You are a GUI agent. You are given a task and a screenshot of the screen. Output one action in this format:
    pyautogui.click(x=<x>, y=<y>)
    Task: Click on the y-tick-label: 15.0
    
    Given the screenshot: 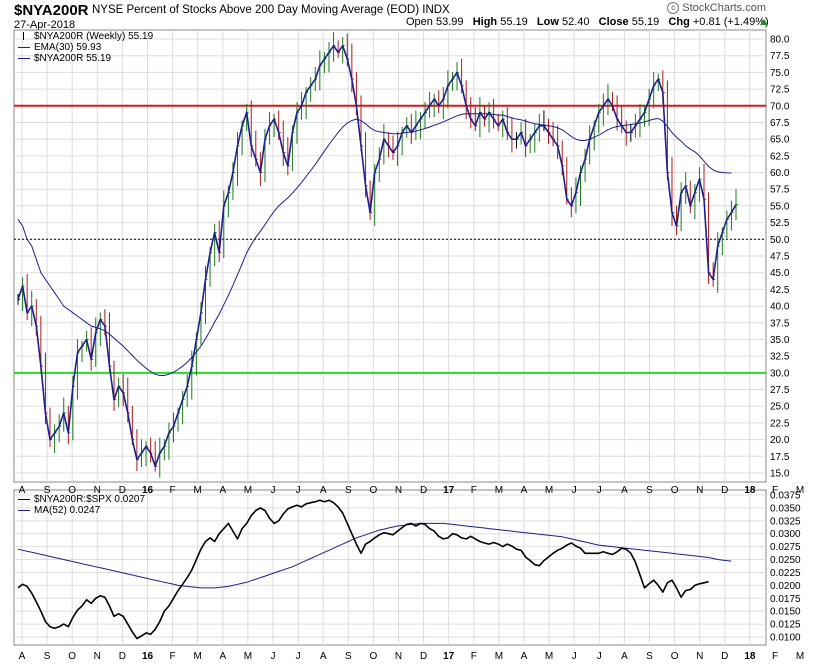 What is the action you would take?
    pyautogui.click(x=780, y=474)
    